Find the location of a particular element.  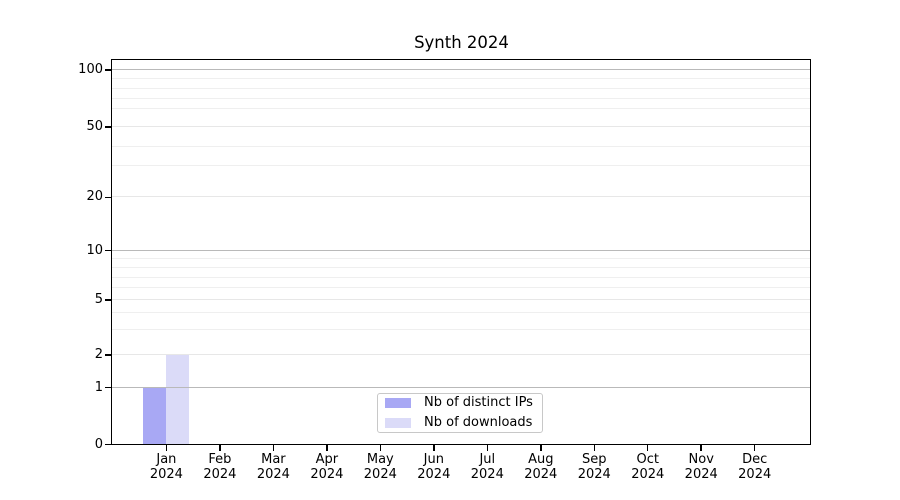

x-tick-label-month-feb-2024: Feb is located at coordinates (220, 459).